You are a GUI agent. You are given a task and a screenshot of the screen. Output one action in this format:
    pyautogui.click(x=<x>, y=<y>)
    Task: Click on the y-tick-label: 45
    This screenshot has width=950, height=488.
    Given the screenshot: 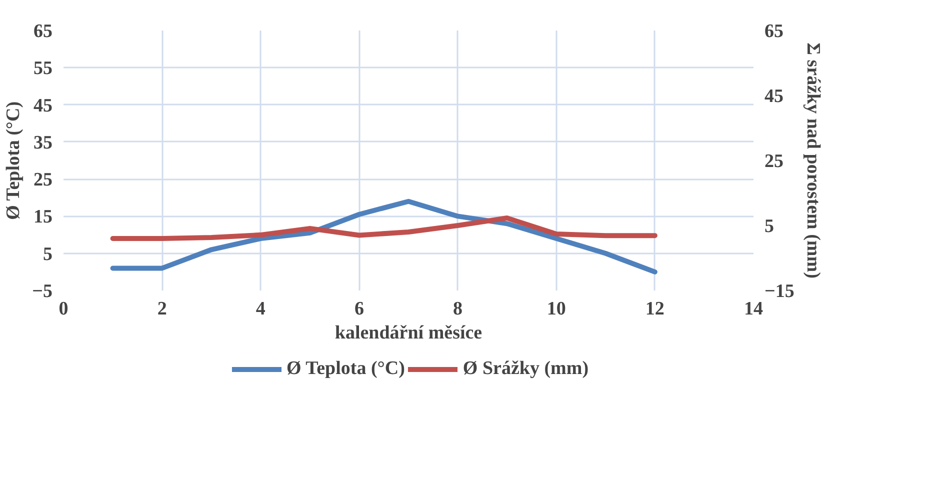 What is the action you would take?
    pyautogui.click(x=43, y=105)
    